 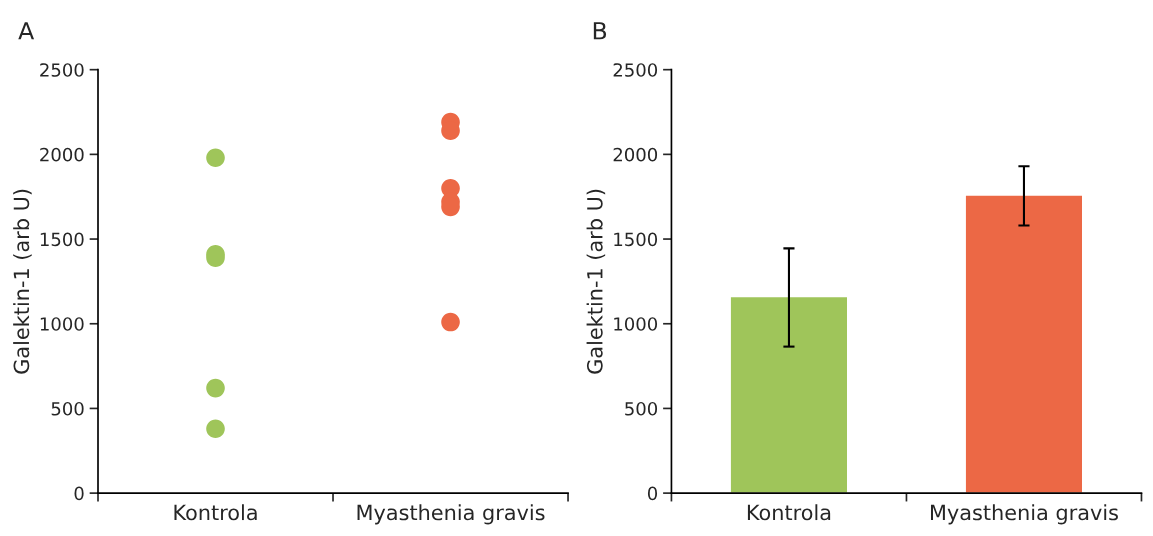 I want to click on chart-title: A, so click(x=26, y=31).